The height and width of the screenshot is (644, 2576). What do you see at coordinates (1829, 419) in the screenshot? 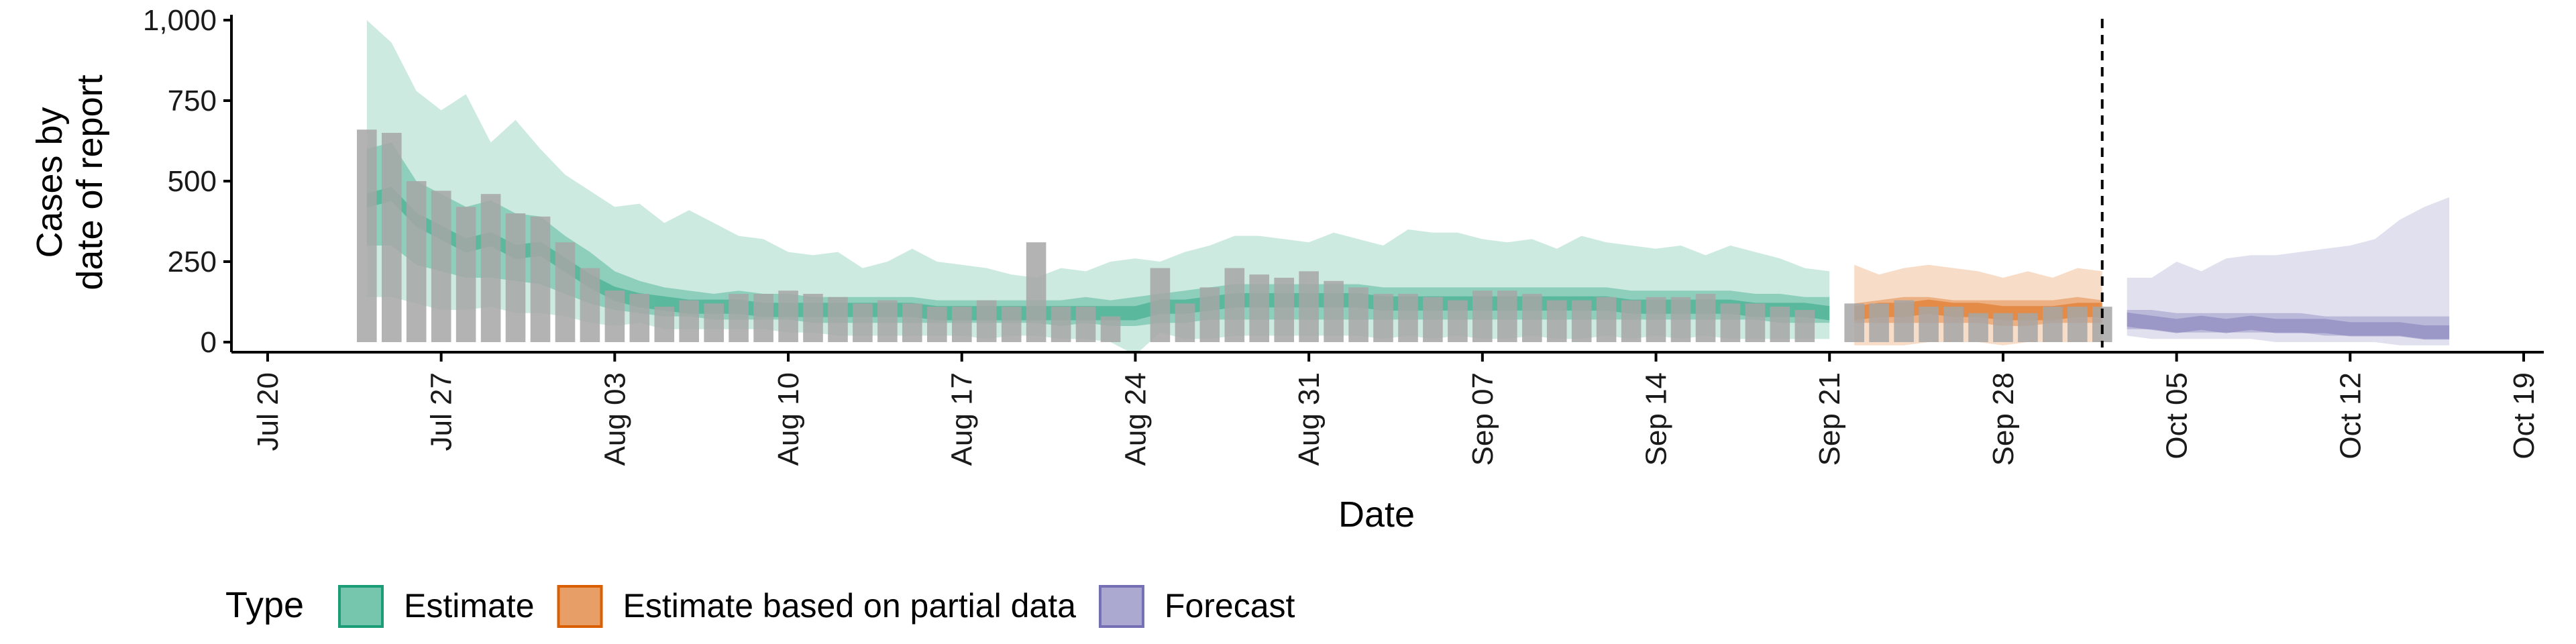
I see `x-tick-label: Sep 21` at bounding box center [1829, 419].